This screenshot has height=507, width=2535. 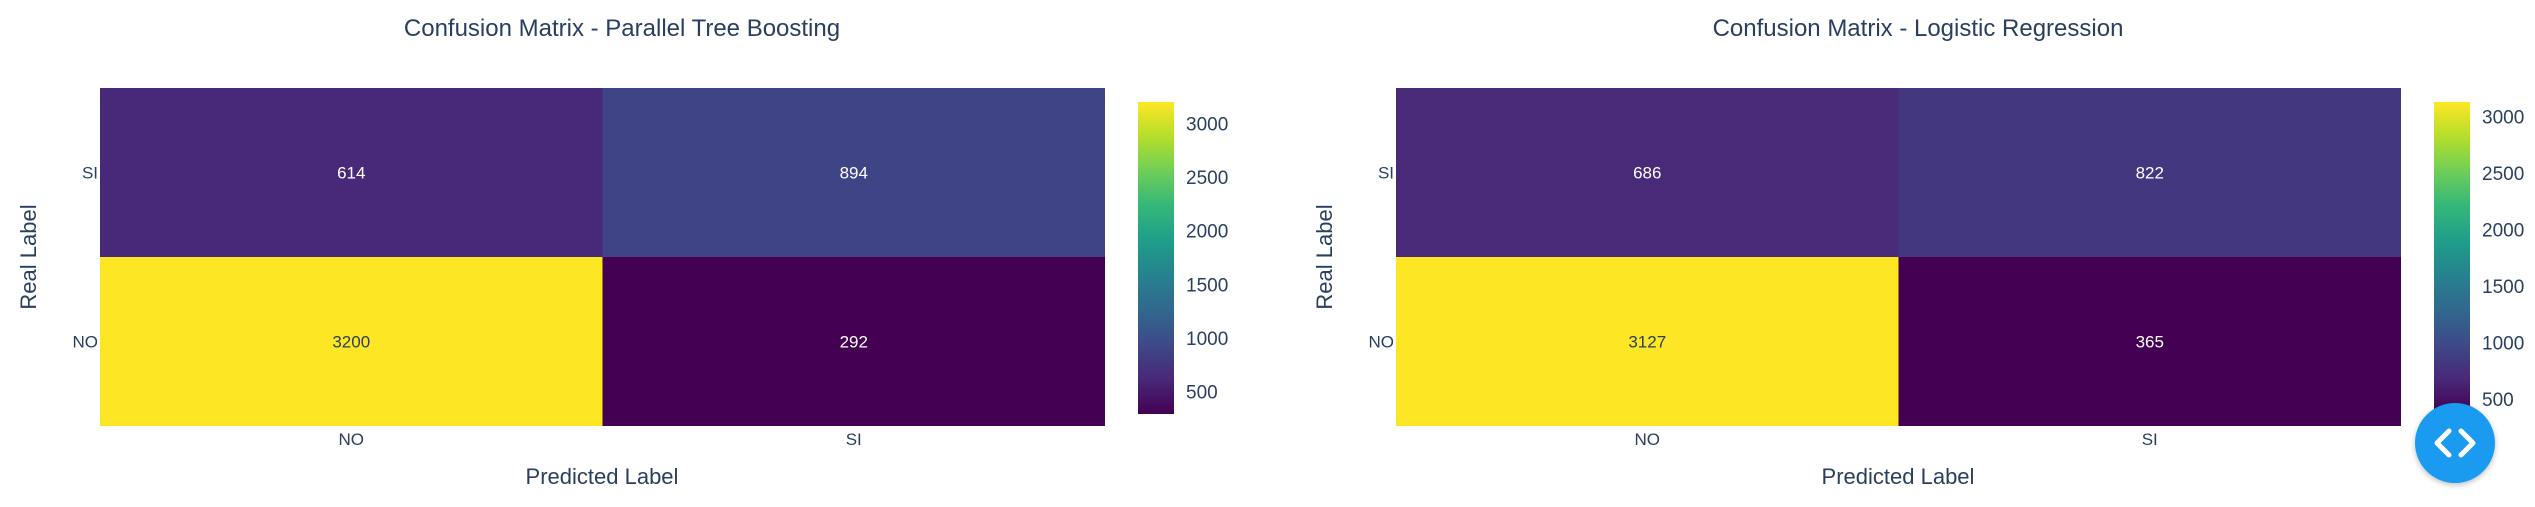 I want to click on cell-value-label: 292, so click(x=854, y=342).